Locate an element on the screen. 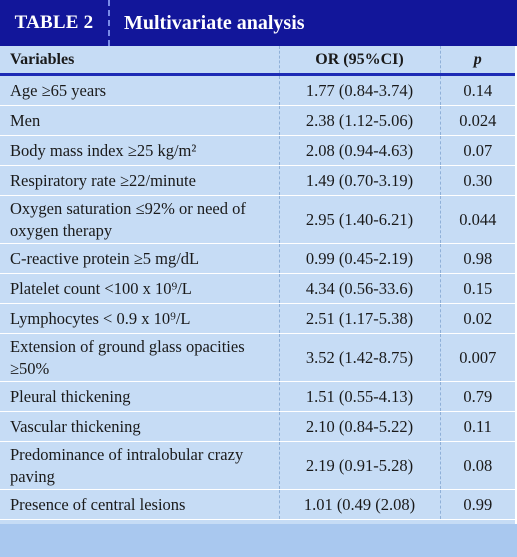 This screenshot has height=557, width=517. p-cell: 0.15 is located at coordinates (477, 288).